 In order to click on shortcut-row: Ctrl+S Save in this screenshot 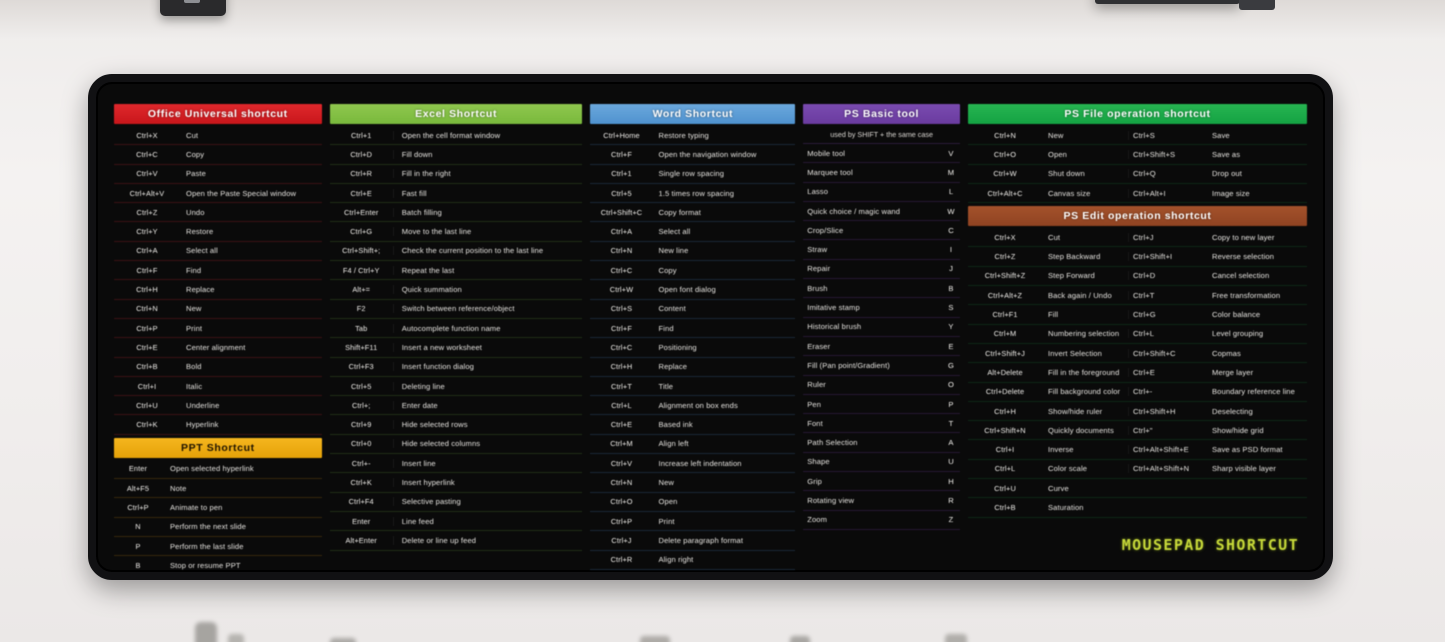, I will do `click(692, 571)`.